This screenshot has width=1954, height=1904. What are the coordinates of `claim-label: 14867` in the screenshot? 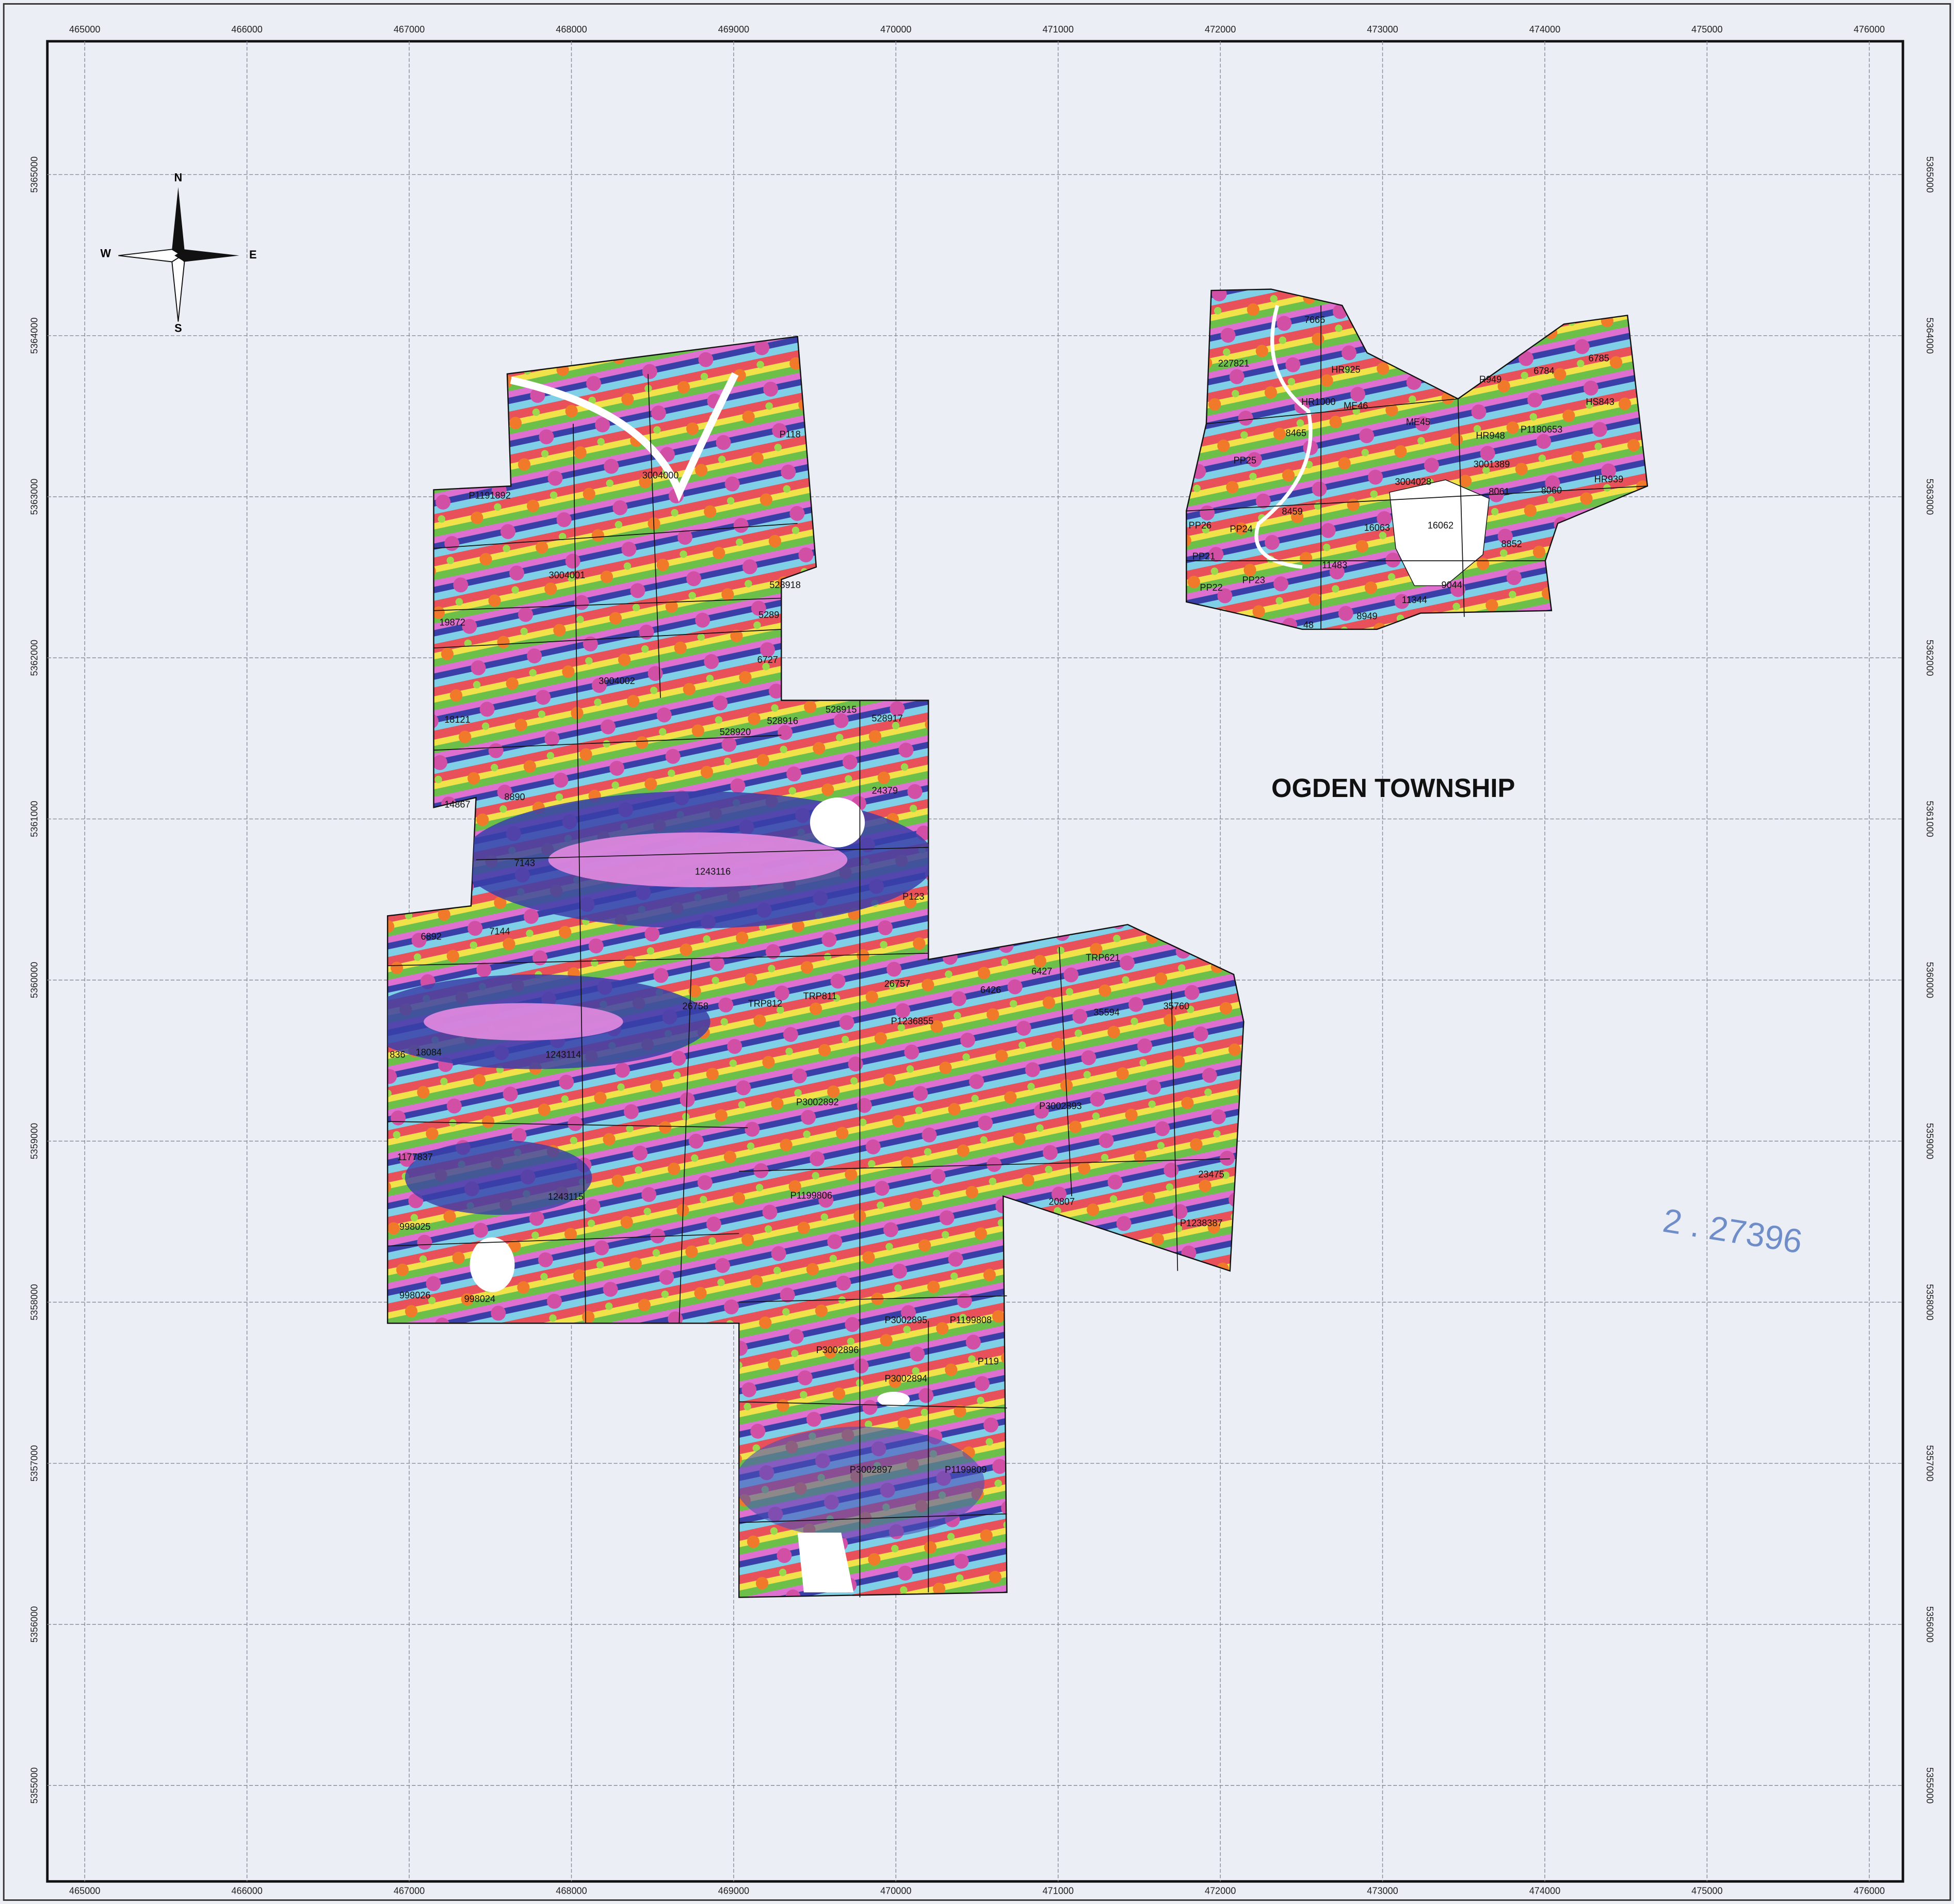 It's located at (457, 804).